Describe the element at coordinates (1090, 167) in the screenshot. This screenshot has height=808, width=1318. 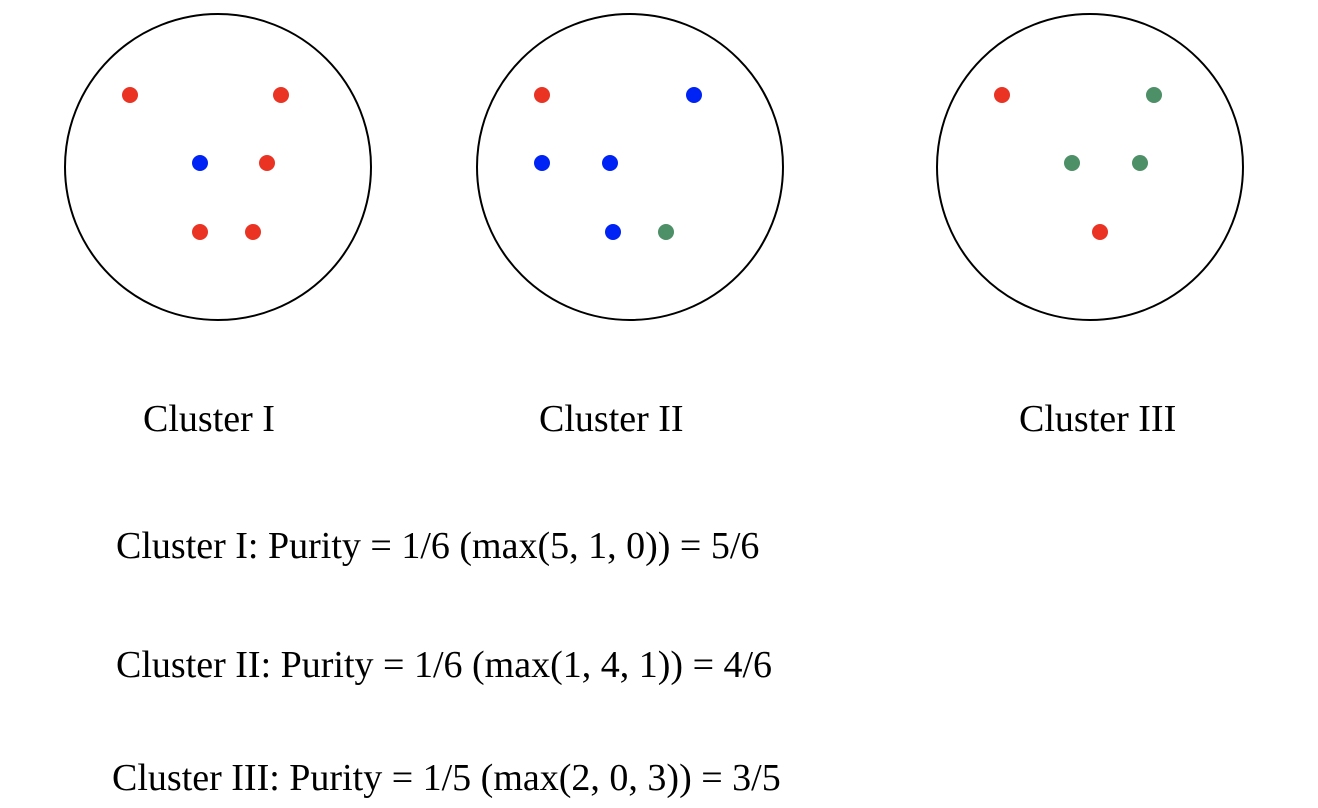
I see `cluster-3-boundary` at that location.